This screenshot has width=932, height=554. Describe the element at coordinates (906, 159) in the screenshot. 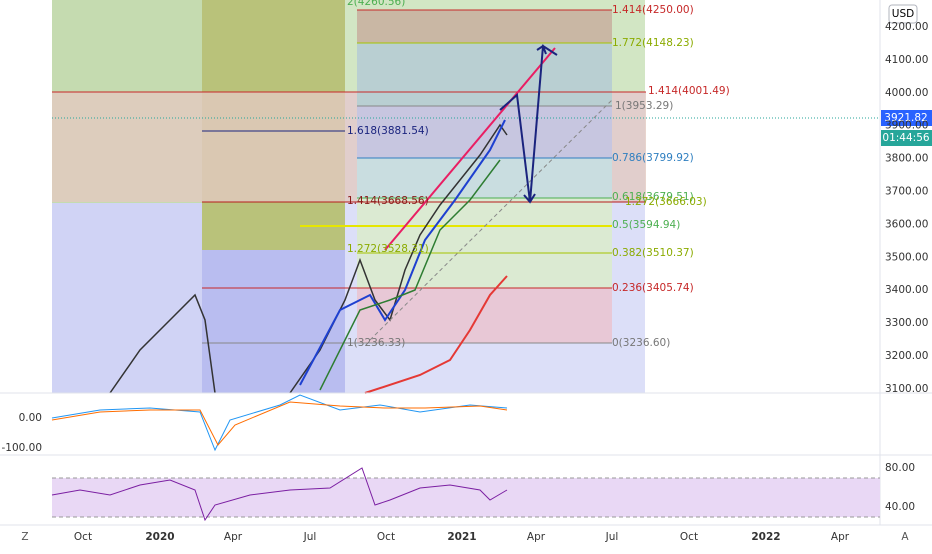

I see `price-axis-label: 3800.00` at that location.